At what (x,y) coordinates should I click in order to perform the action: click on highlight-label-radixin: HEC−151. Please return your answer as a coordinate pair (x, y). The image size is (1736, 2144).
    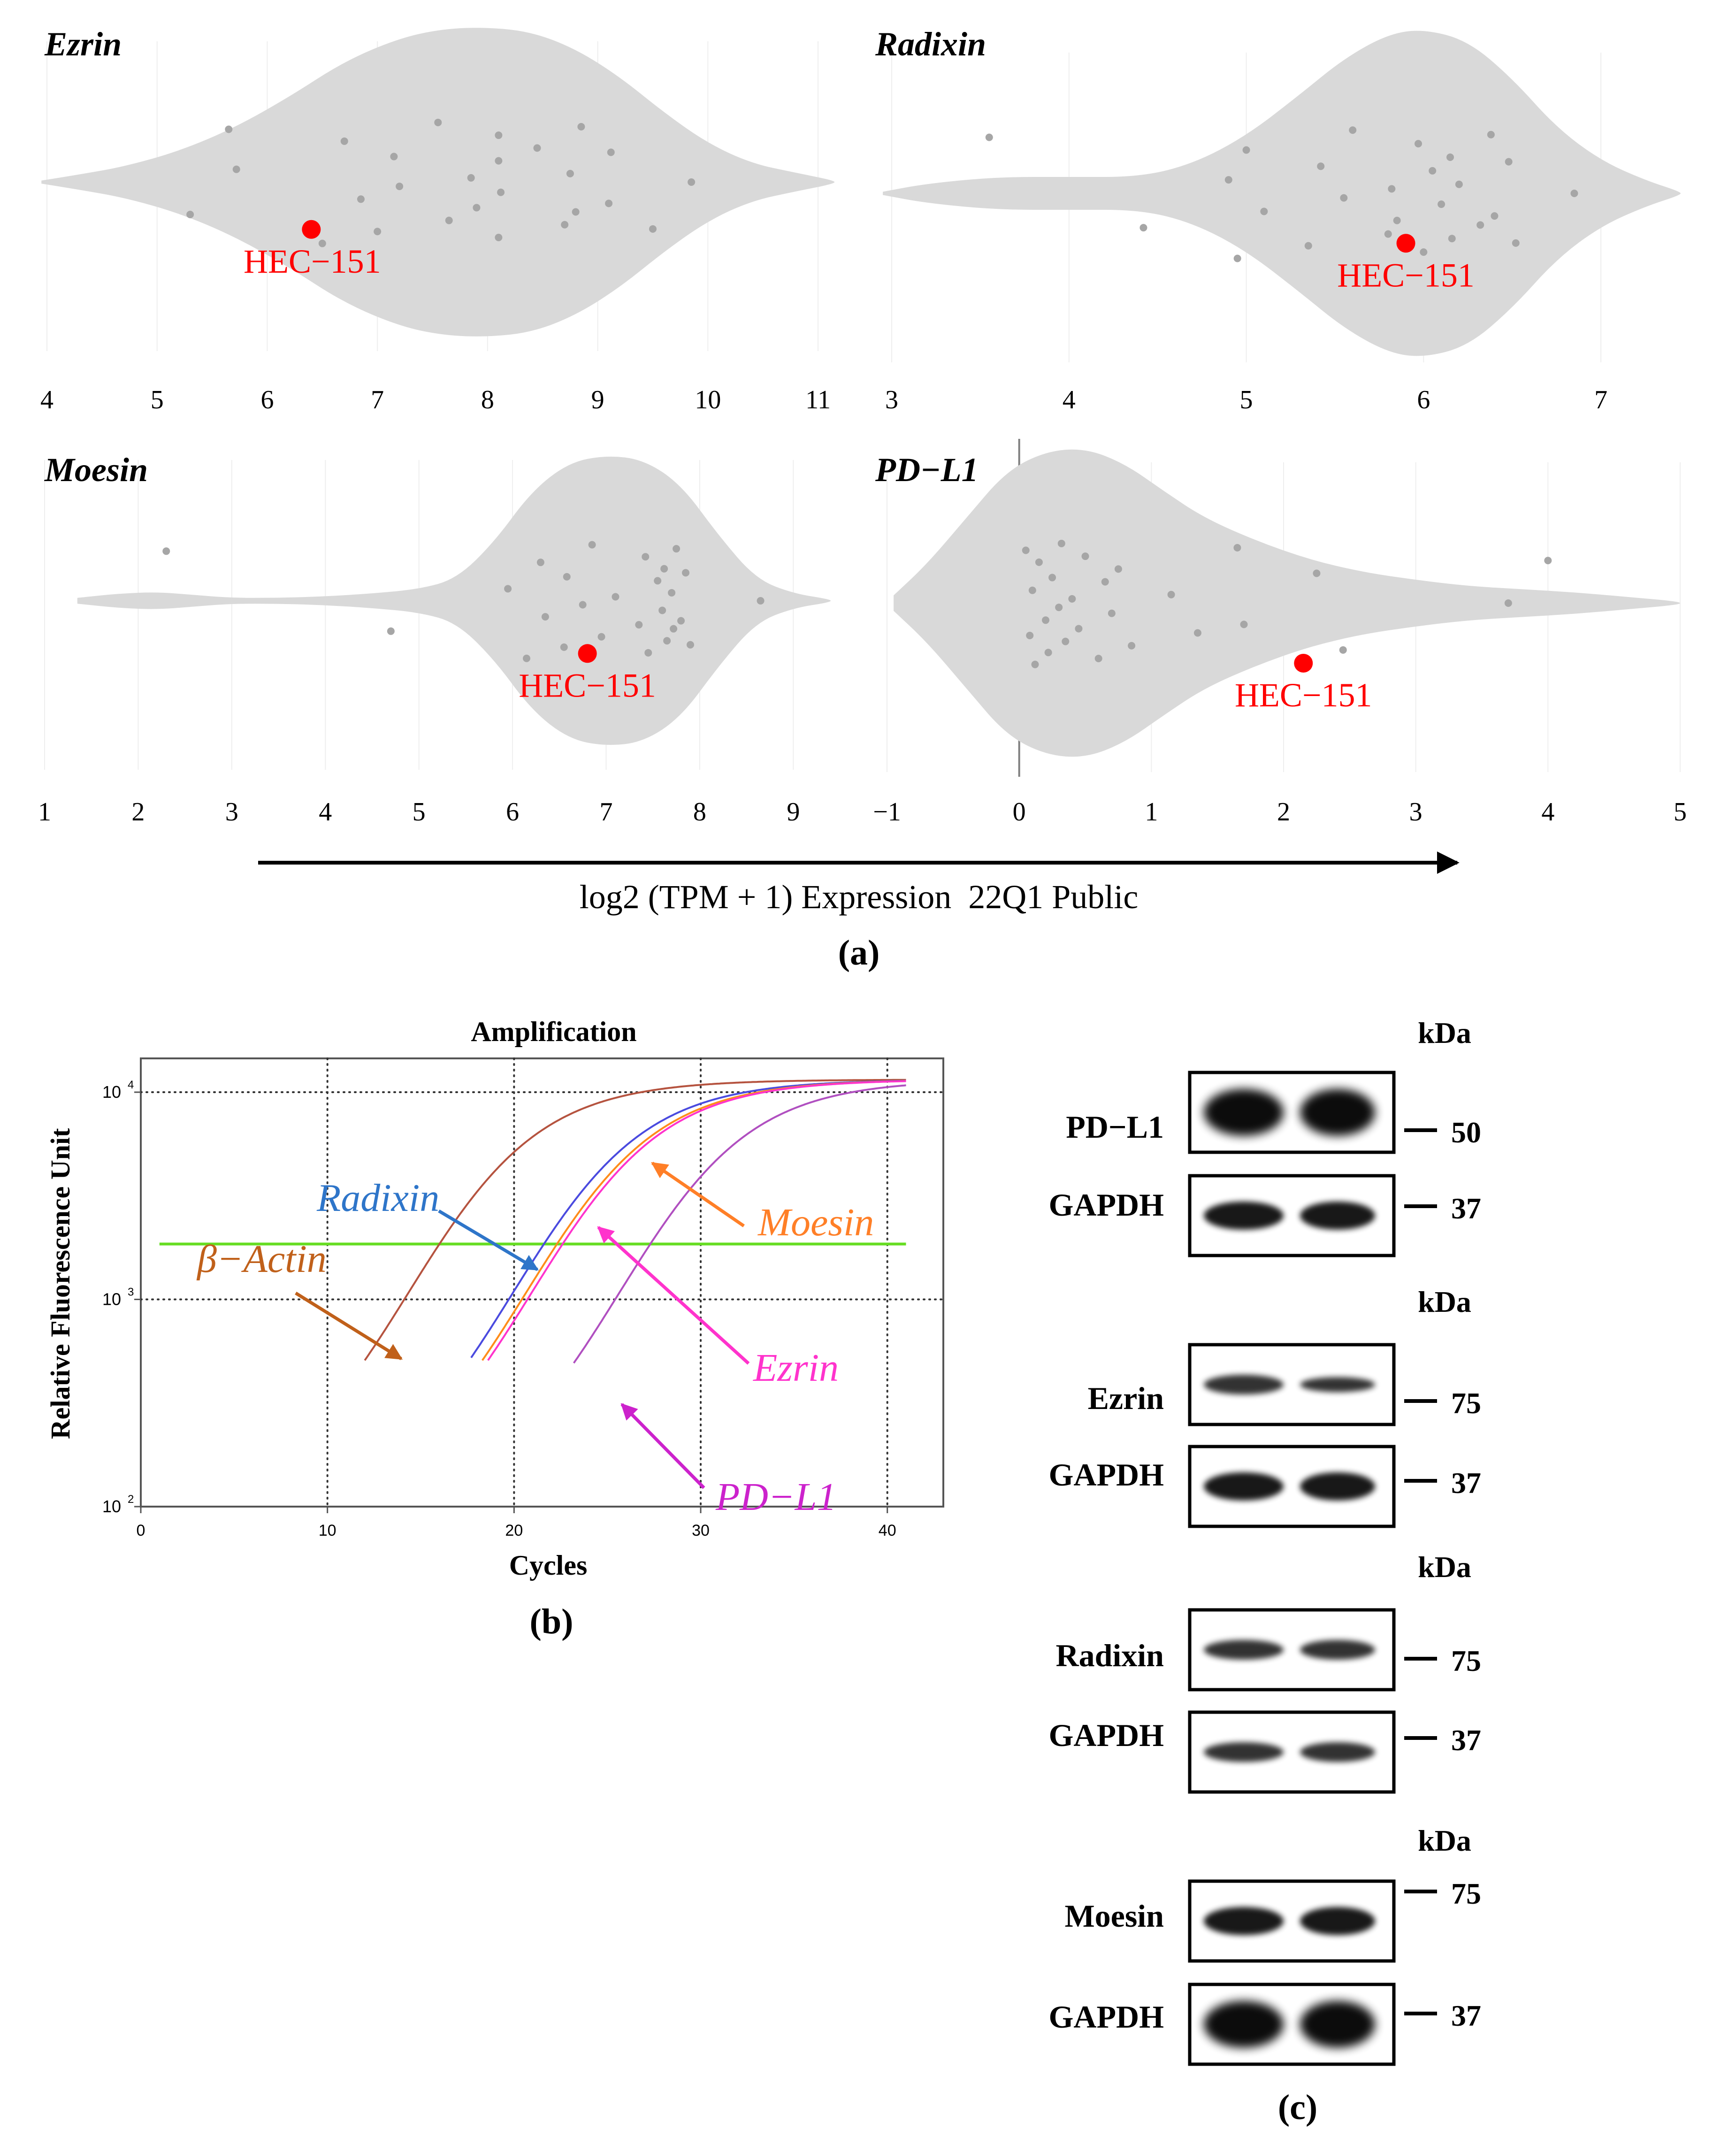
    Looking at the image, I should click on (1406, 275).